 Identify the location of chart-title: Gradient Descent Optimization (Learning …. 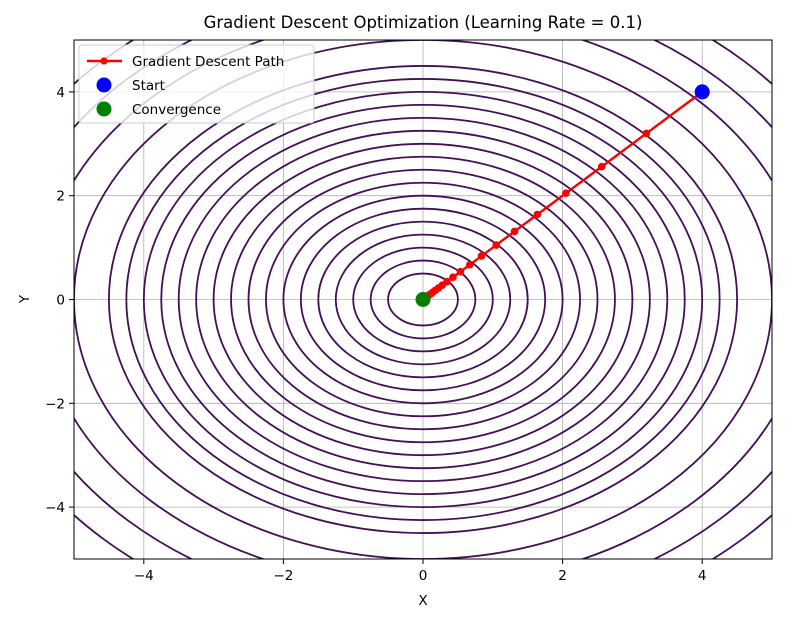
(423, 22).